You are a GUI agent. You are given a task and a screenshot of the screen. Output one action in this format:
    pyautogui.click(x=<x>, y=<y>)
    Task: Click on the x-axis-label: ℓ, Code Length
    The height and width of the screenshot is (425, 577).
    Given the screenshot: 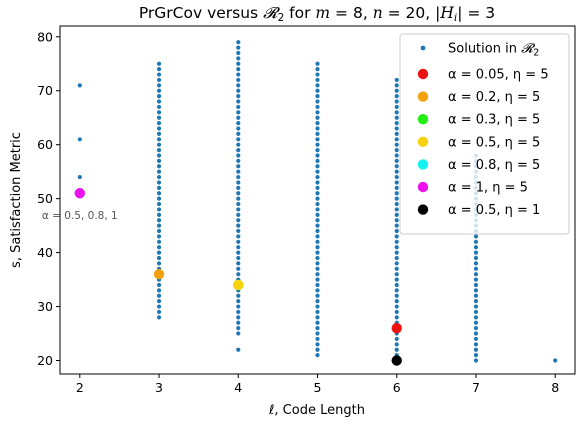 What is the action you would take?
    pyautogui.click(x=316, y=410)
    